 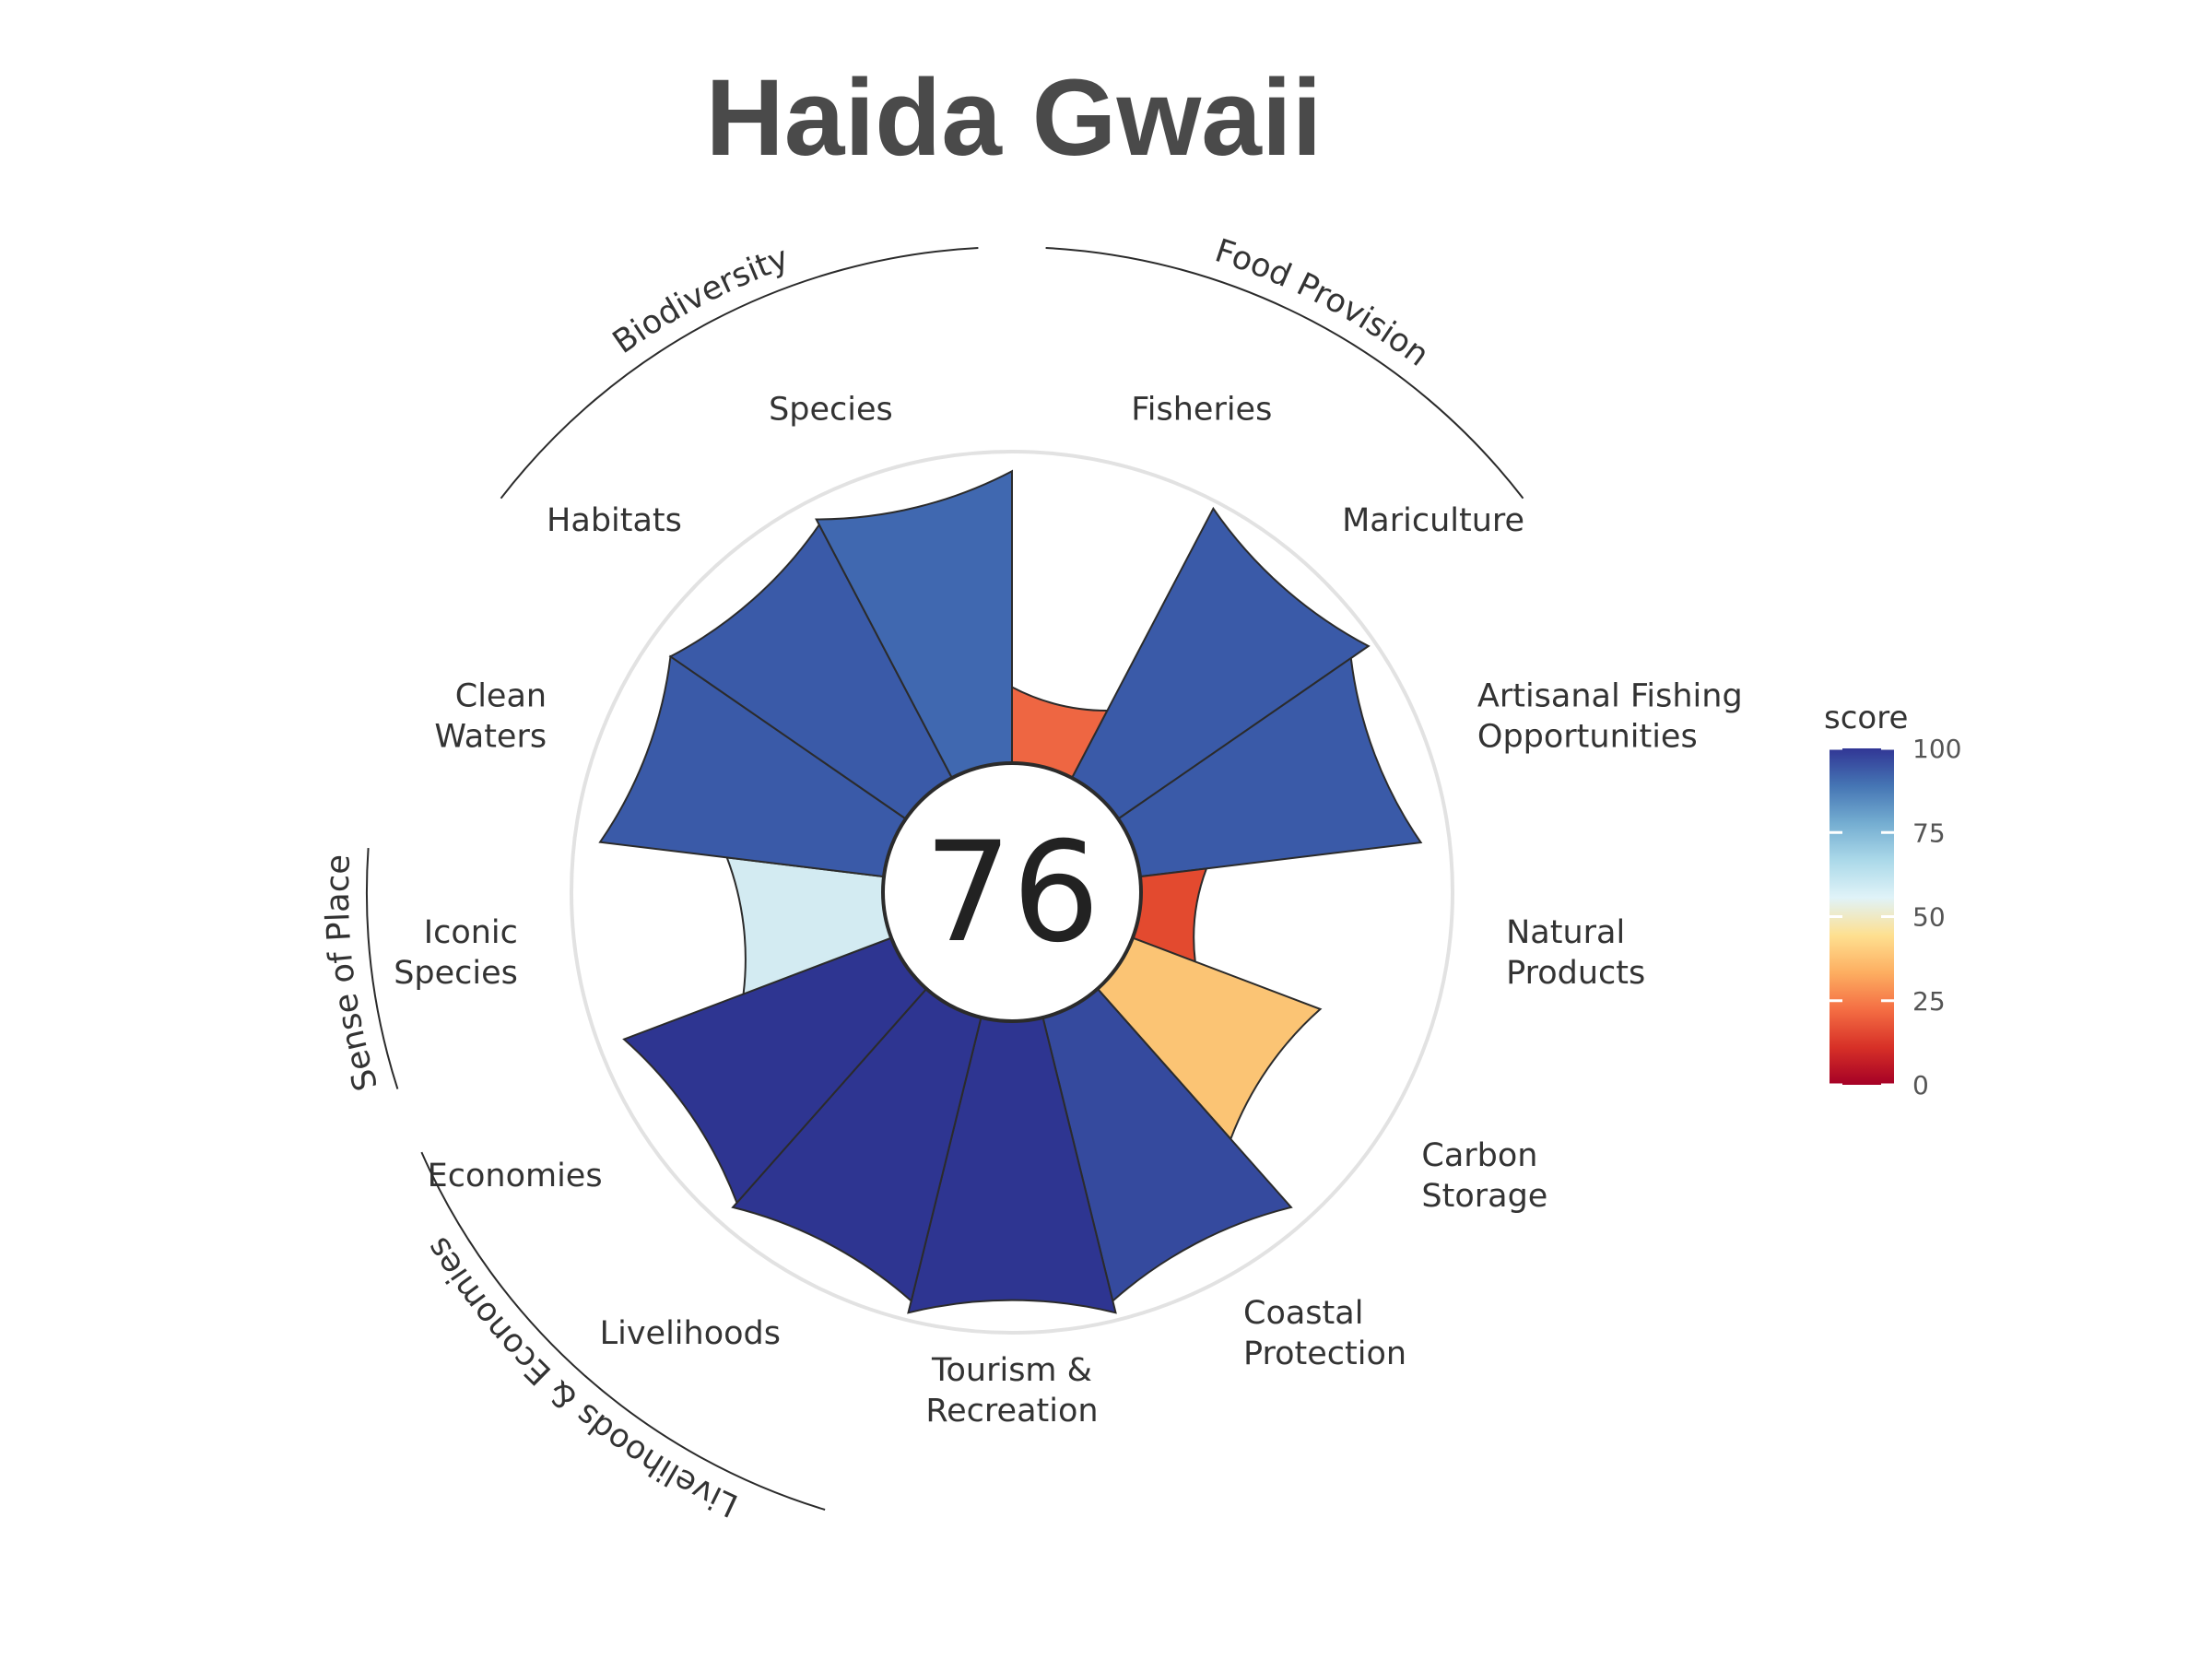 I want to click on legend-tick: 75, so click(x=1929, y=833).